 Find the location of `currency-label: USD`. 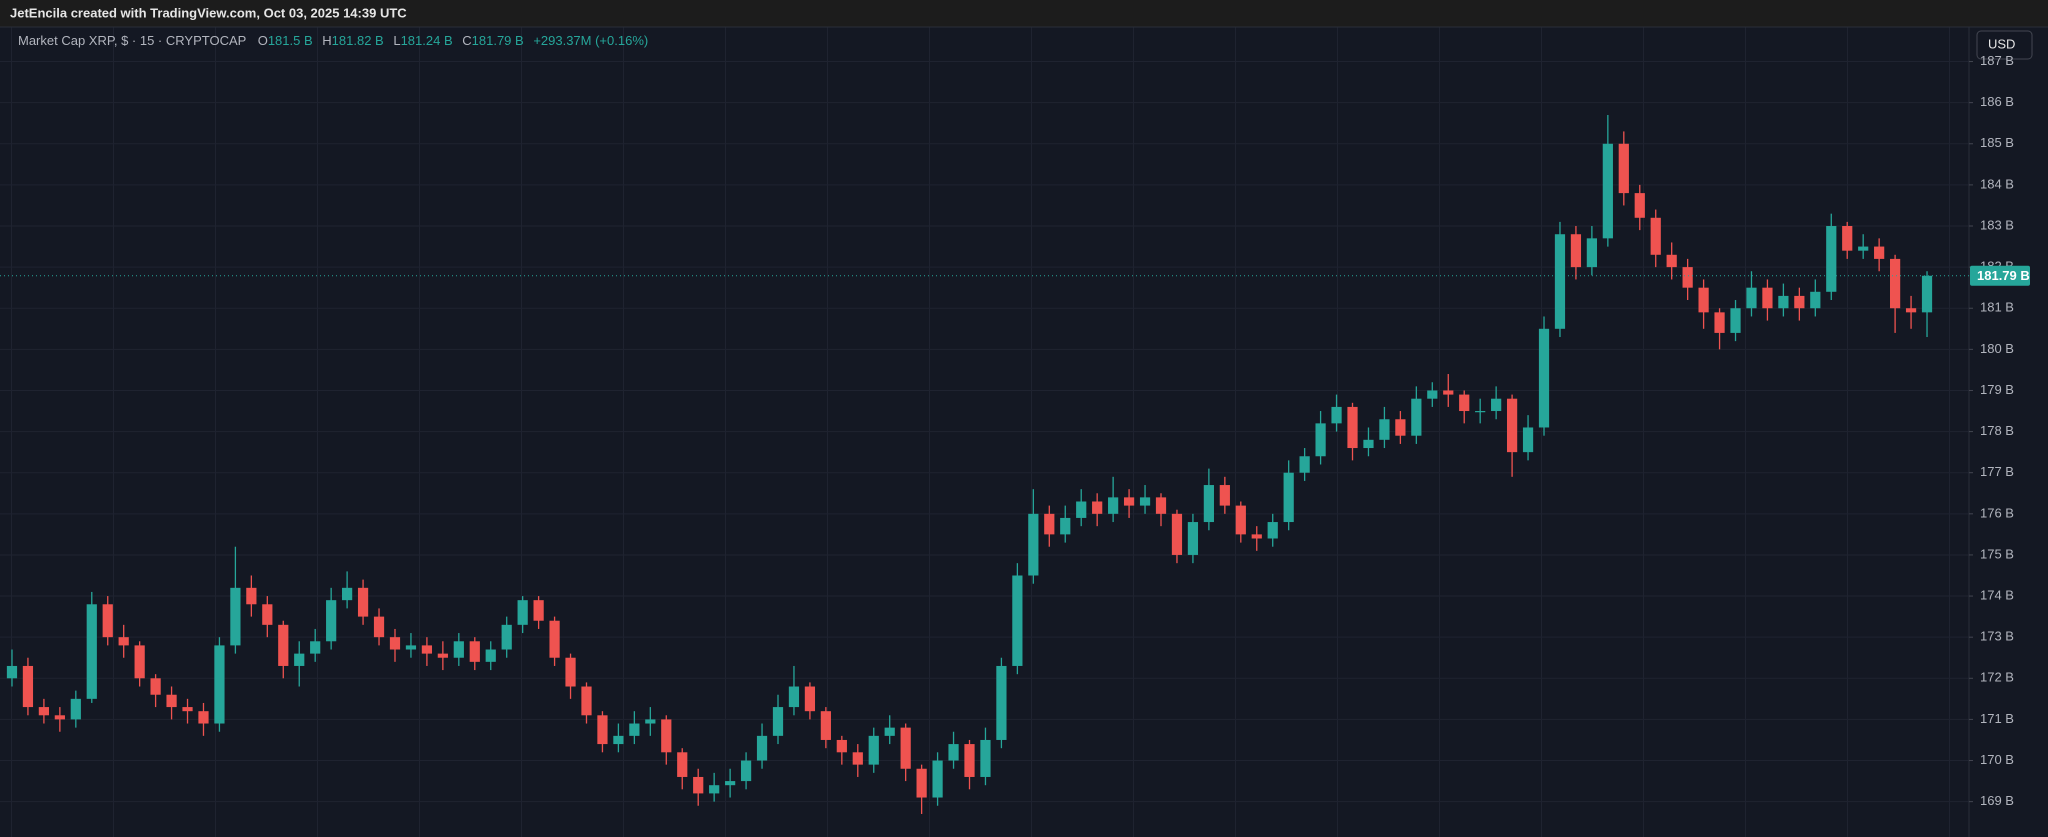

currency-label: USD is located at coordinates (2001, 43).